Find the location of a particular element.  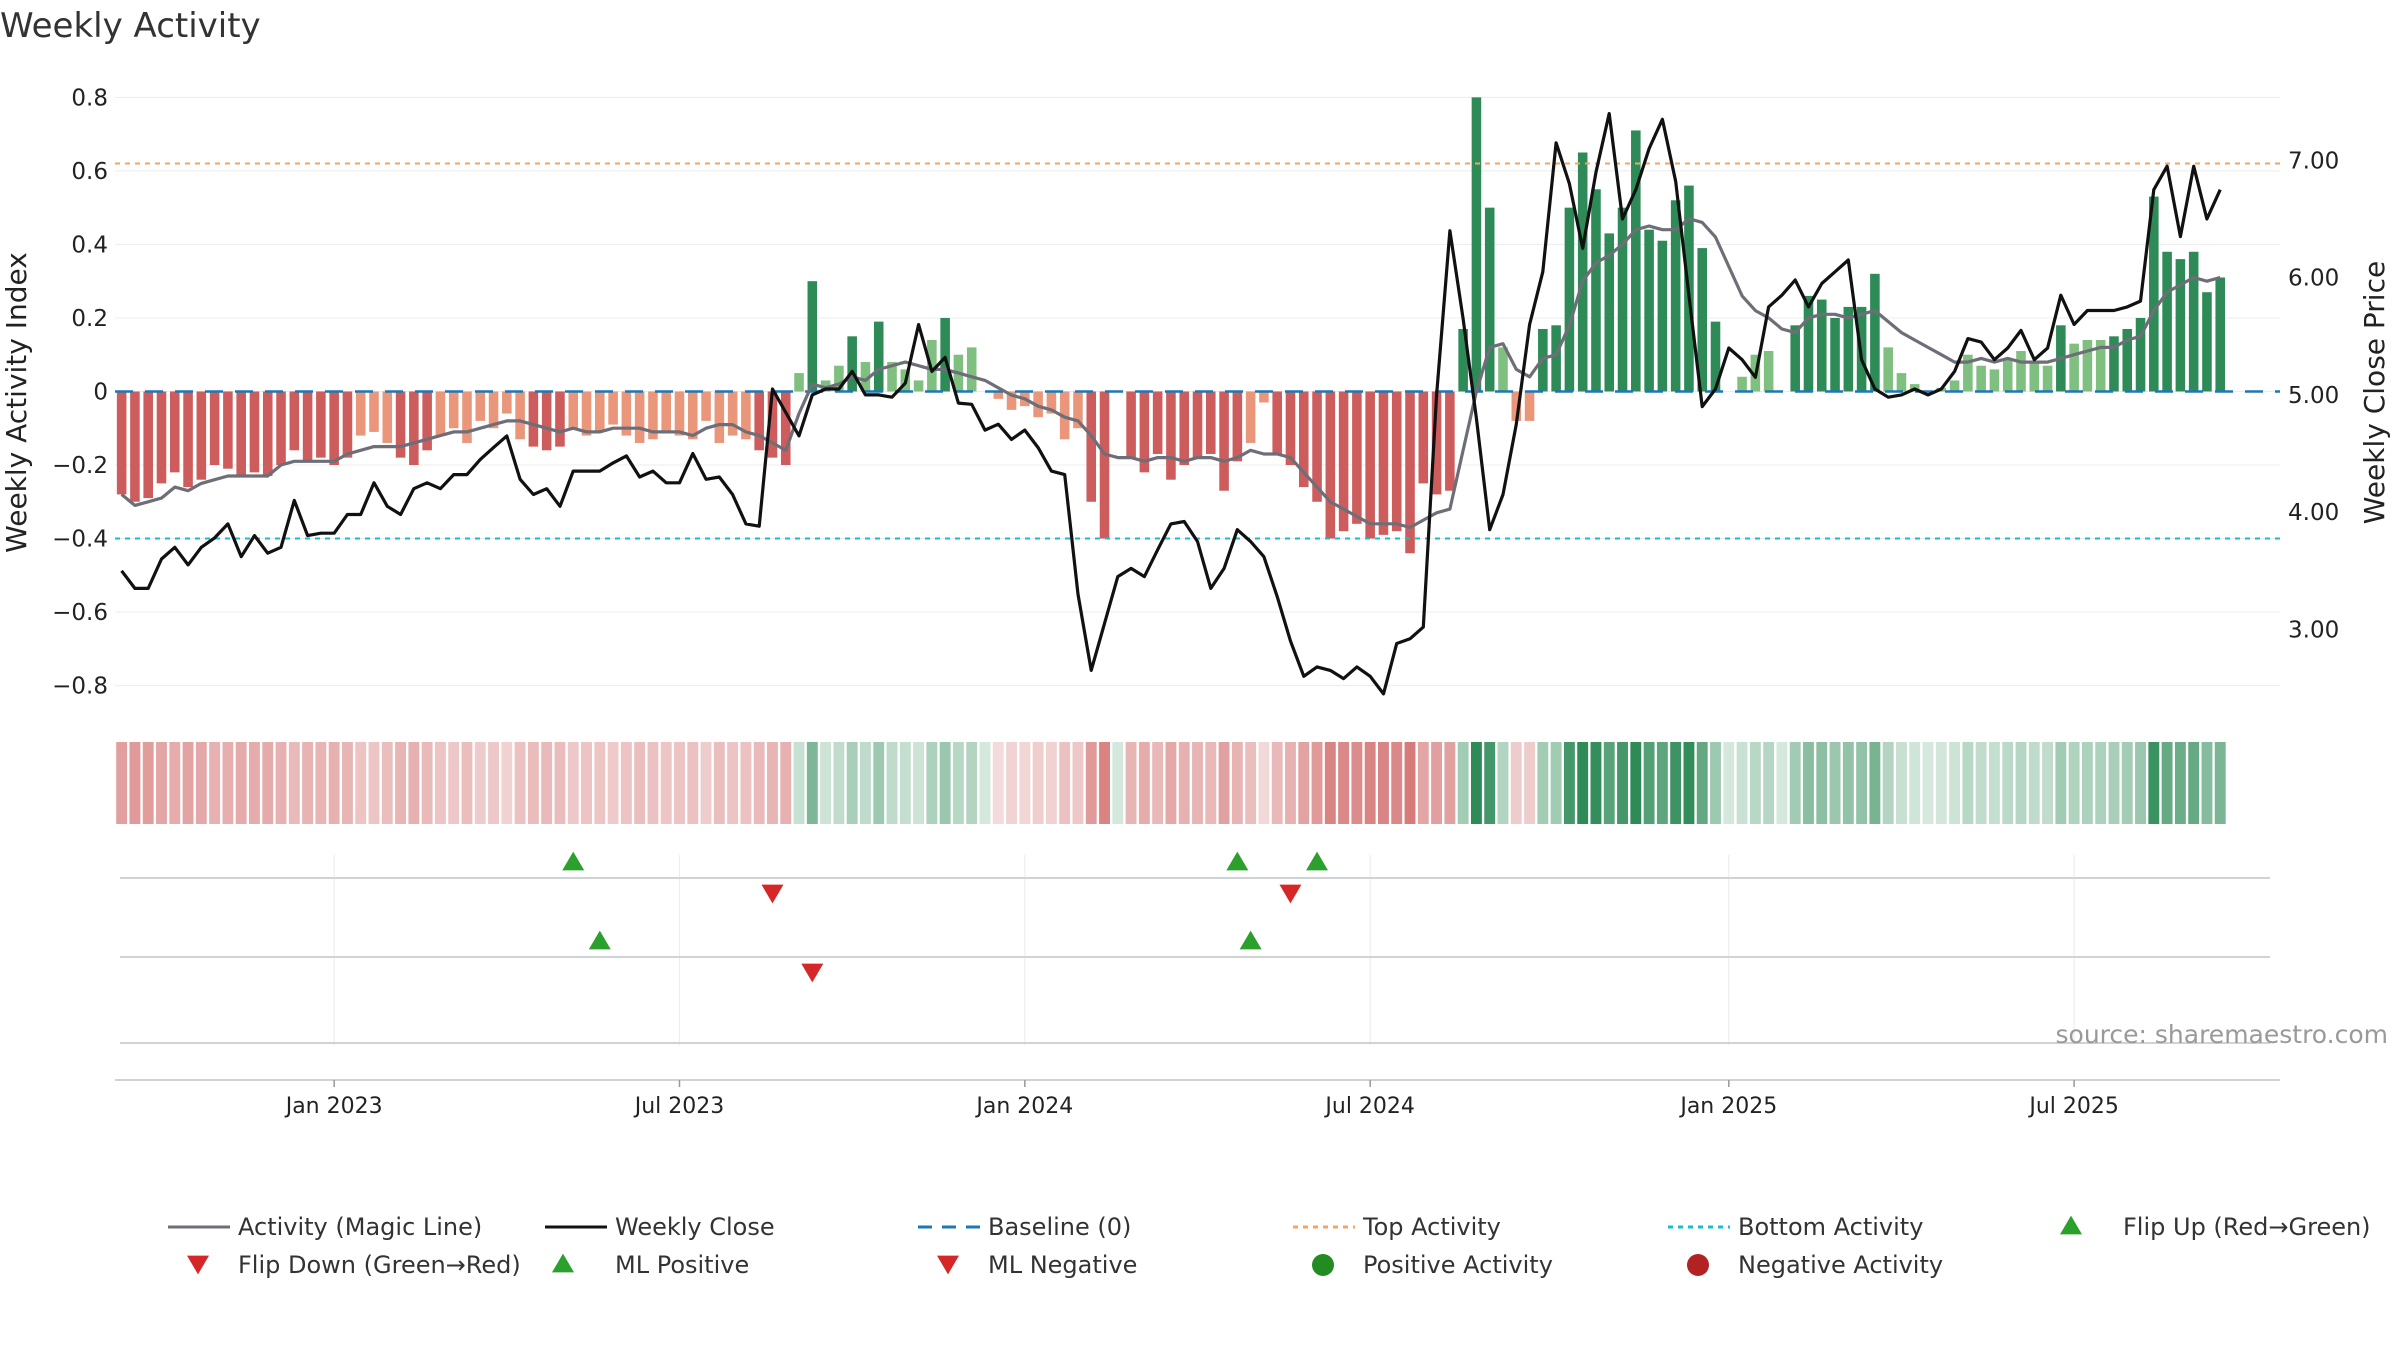

flip-up-marker is located at coordinates (1237, 861).